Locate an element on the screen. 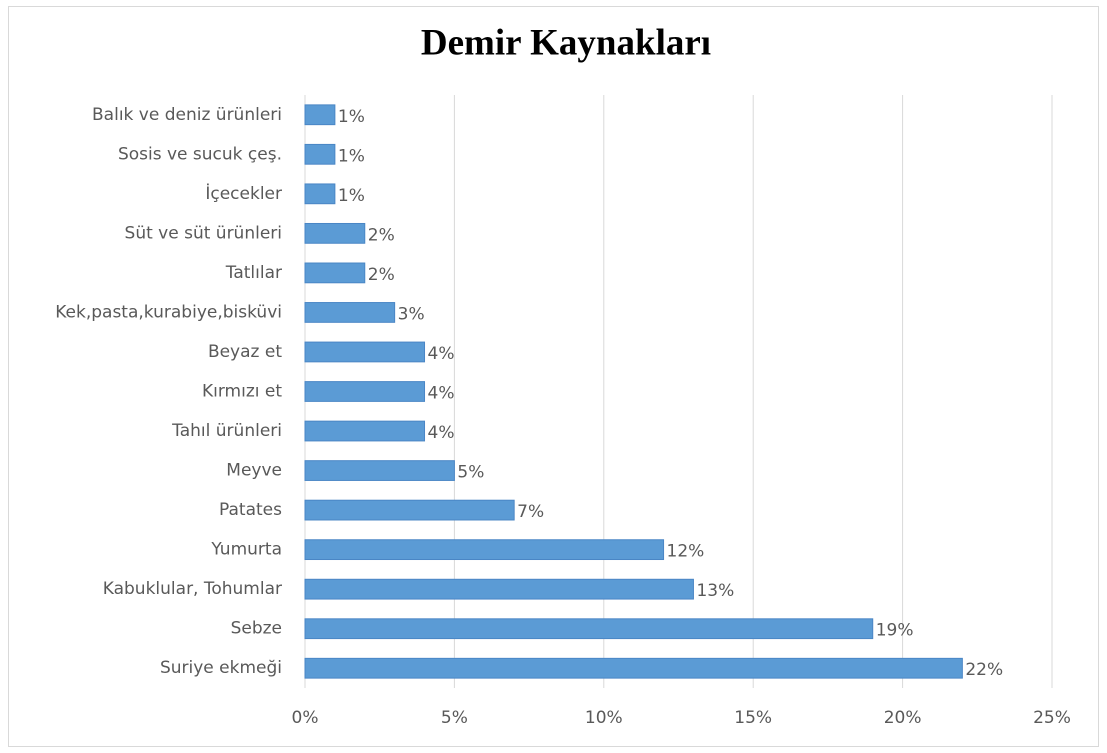 This screenshot has height=753, width=1107. y-tick-label: Beyaz et is located at coordinates (245, 352).